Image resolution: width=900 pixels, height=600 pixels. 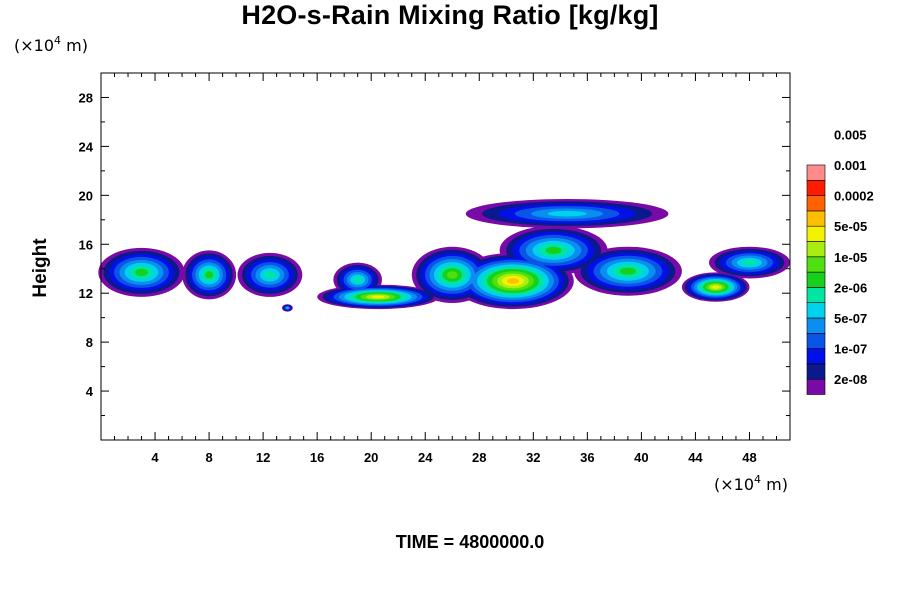 I want to click on x-tick-label: 32, so click(x=533, y=457).